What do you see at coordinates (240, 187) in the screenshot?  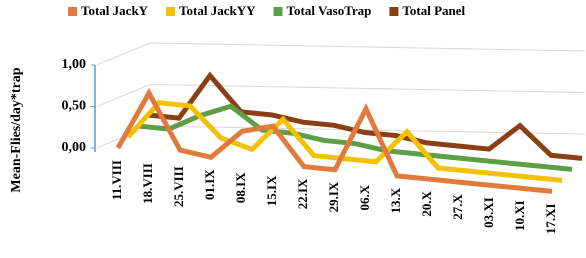 I see `x-tick-label: 08.IX` at bounding box center [240, 187].